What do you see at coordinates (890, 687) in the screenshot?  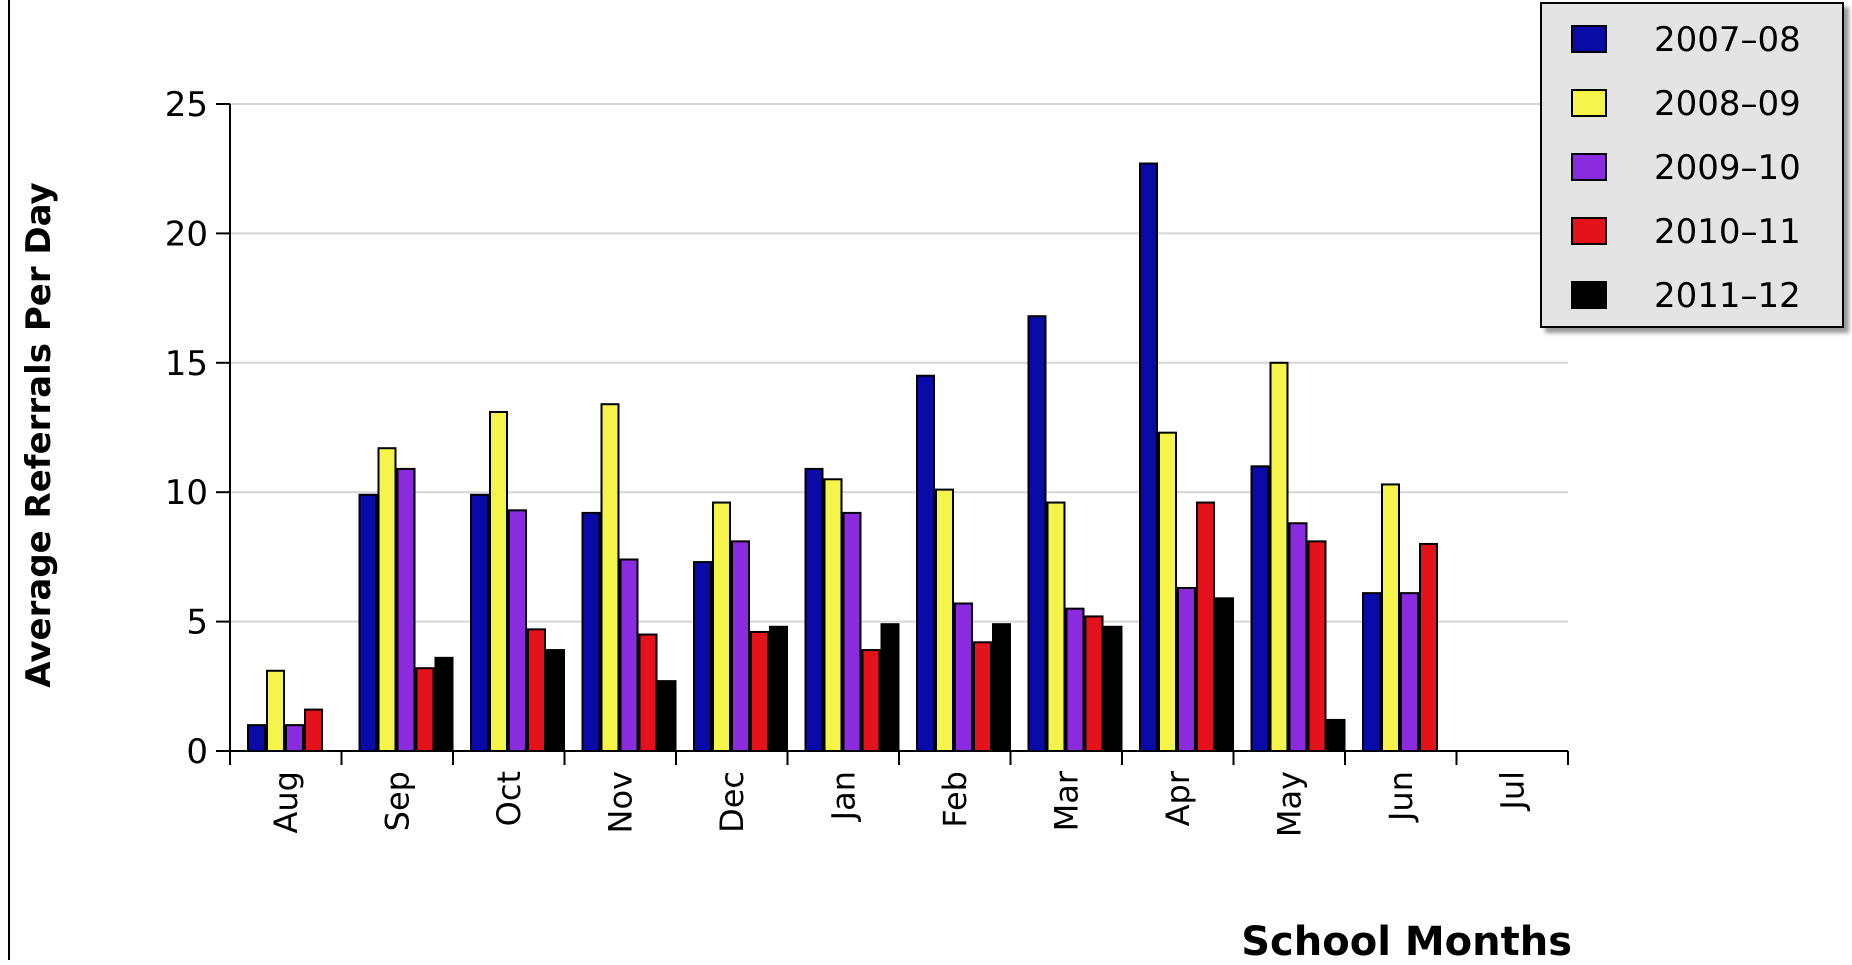 I see `bar-2011-12-jan` at bounding box center [890, 687].